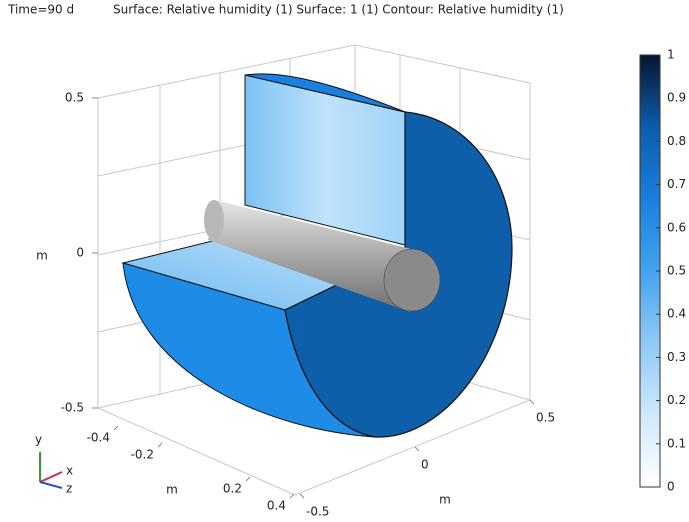 The width and height of the screenshot is (689, 522). What do you see at coordinates (676, 184) in the screenshot?
I see `colorbar-tick-label: 0.7` at bounding box center [676, 184].